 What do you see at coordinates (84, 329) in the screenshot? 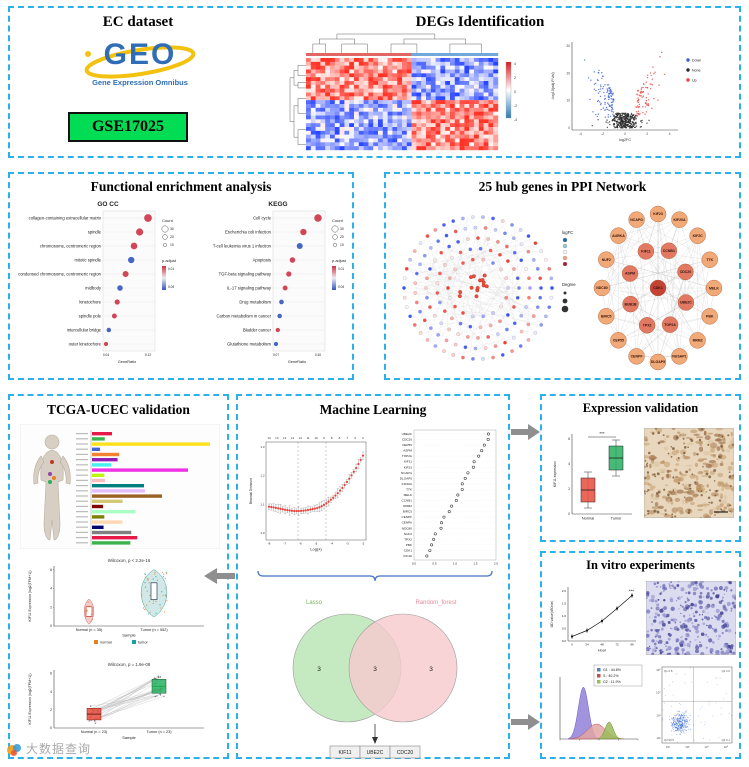
I see `svg-text: intercellular bridge` at bounding box center [84, 329].